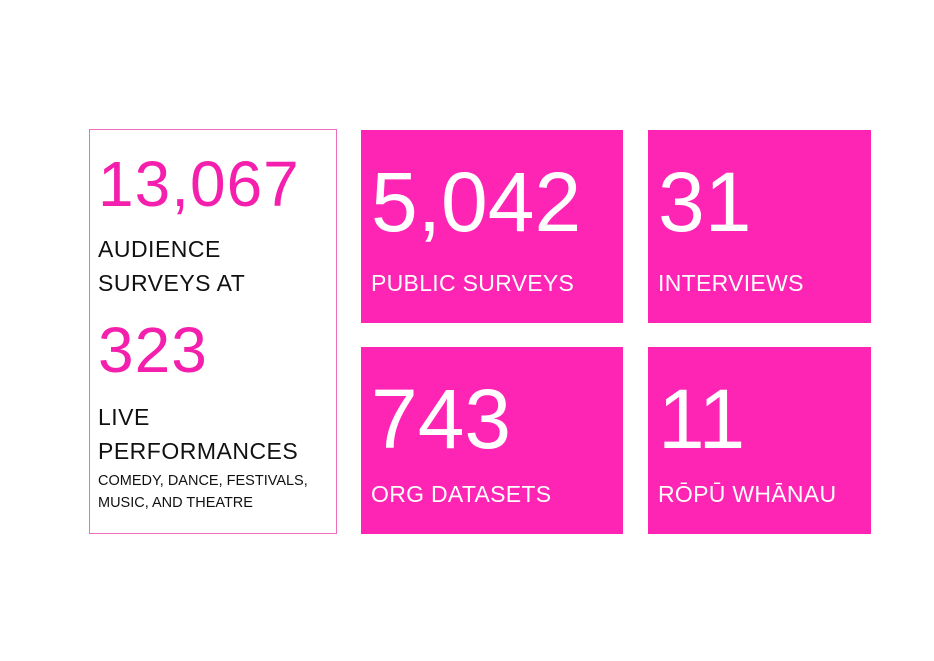 The image size is (934, 661). I want to click on org-datasets-count: 743, so click(441, 419).